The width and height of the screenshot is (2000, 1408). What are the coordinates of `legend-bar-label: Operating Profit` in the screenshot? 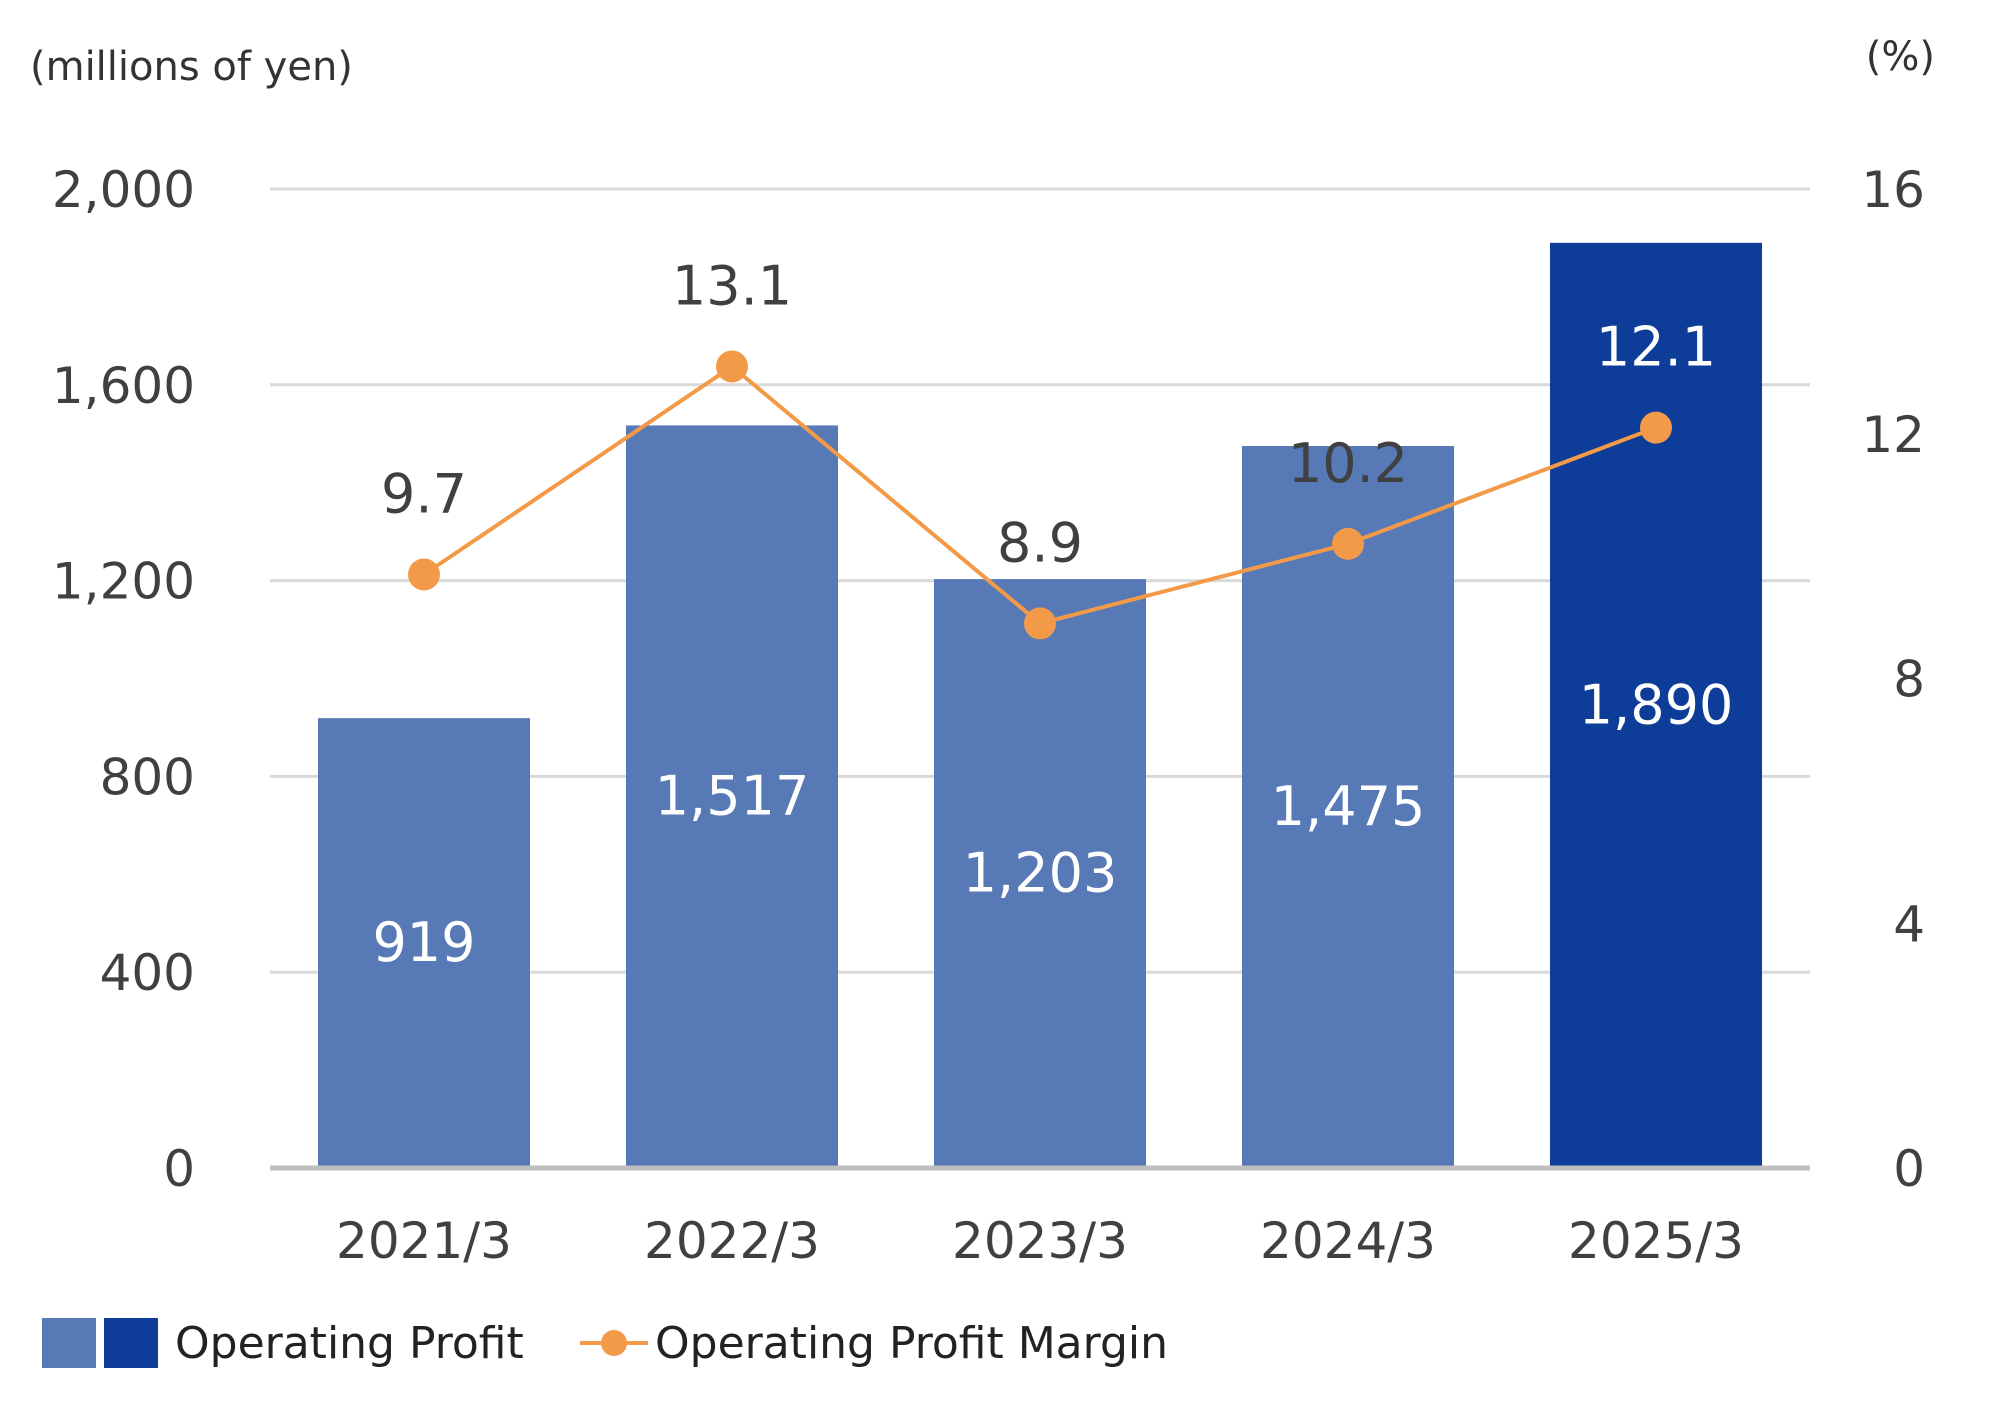 It's located at (349, 1343).